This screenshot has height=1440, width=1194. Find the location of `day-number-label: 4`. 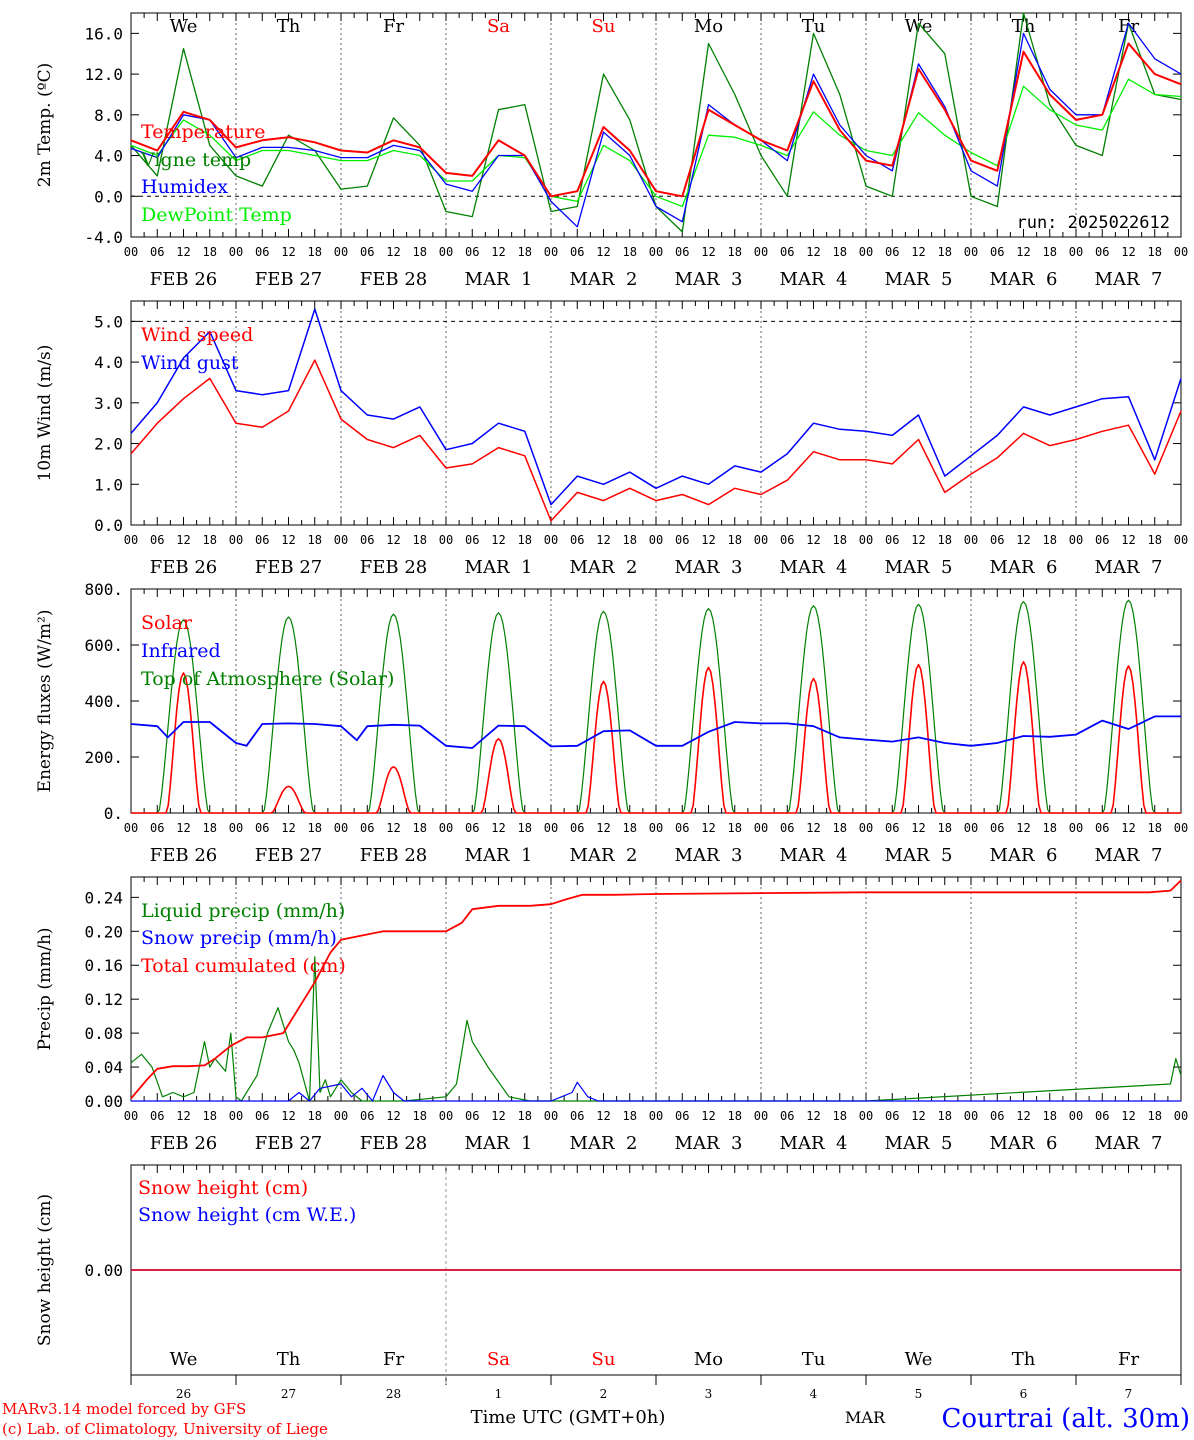

day-number-label: 4 is located at coordinates (814, 1394).